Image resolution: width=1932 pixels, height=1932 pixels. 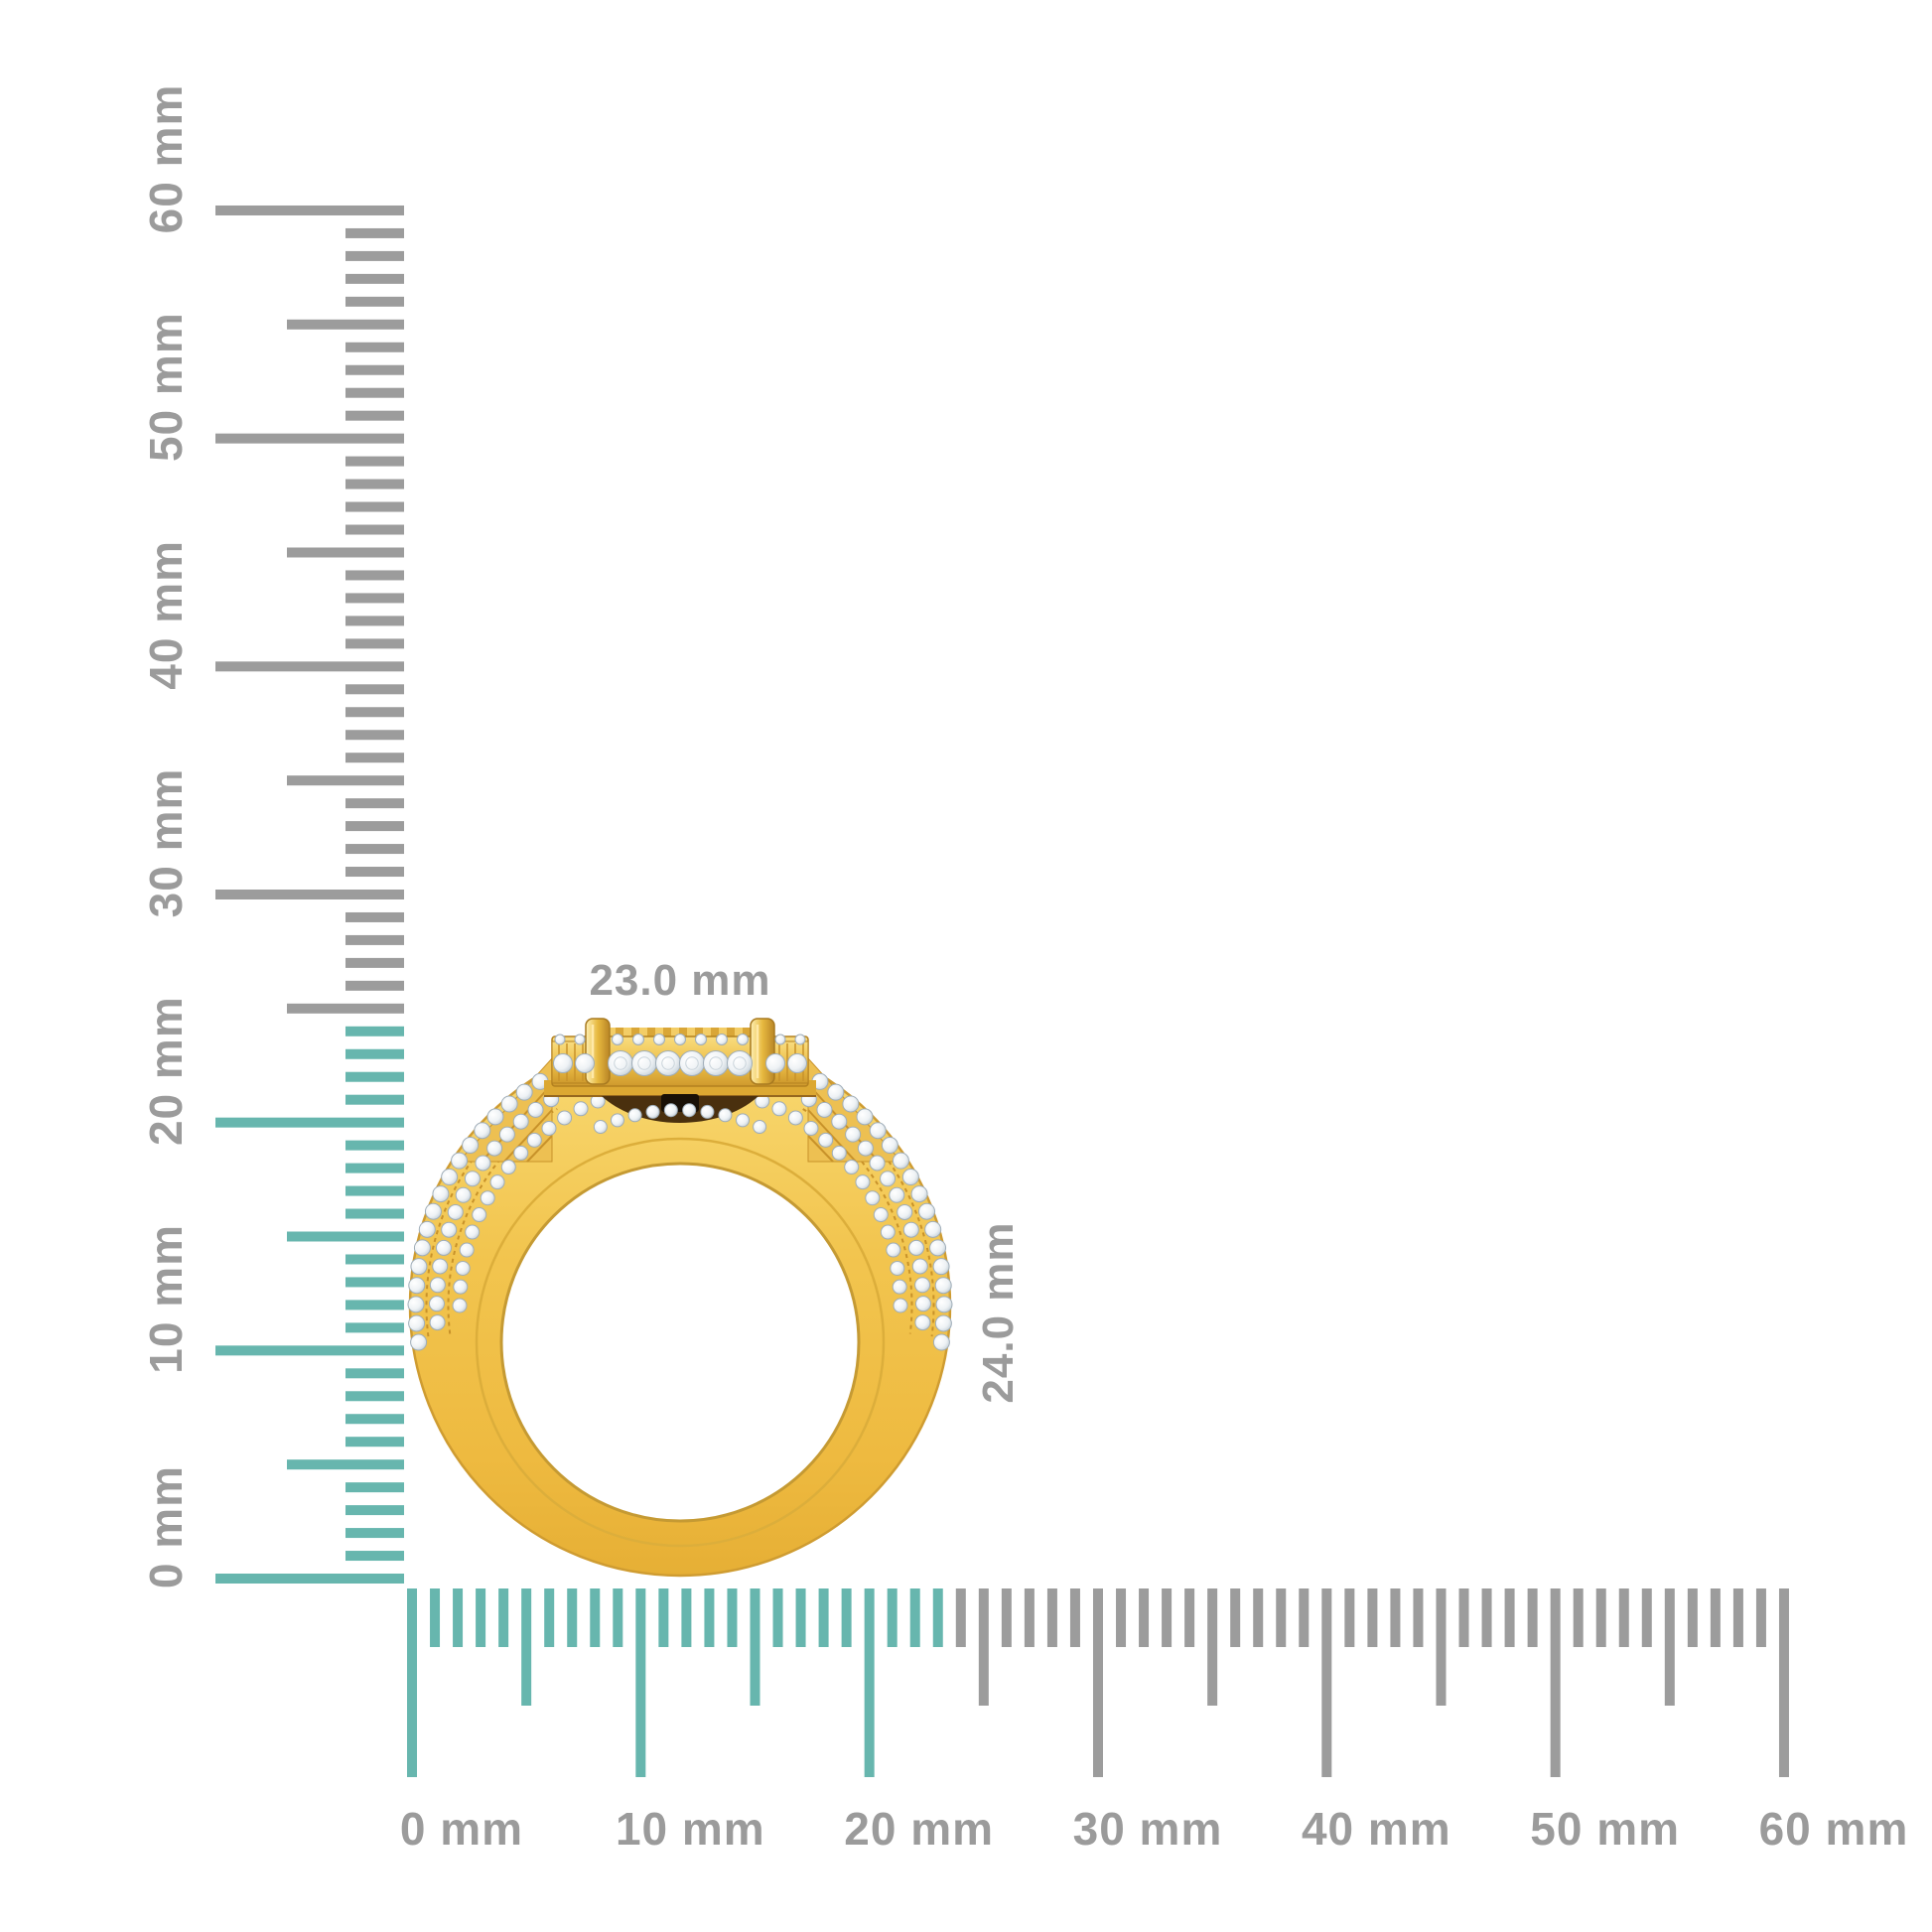 I want to click on h-tick-14mm, so click(x=732, y=1618).